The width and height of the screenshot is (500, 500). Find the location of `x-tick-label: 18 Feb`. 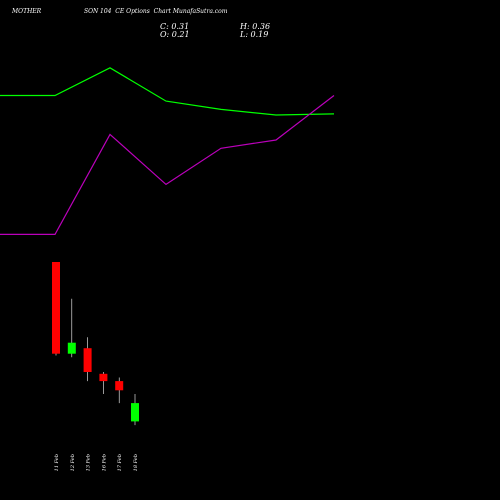

x-tick-label: 18 Feb is located at coordinates (136, 462).